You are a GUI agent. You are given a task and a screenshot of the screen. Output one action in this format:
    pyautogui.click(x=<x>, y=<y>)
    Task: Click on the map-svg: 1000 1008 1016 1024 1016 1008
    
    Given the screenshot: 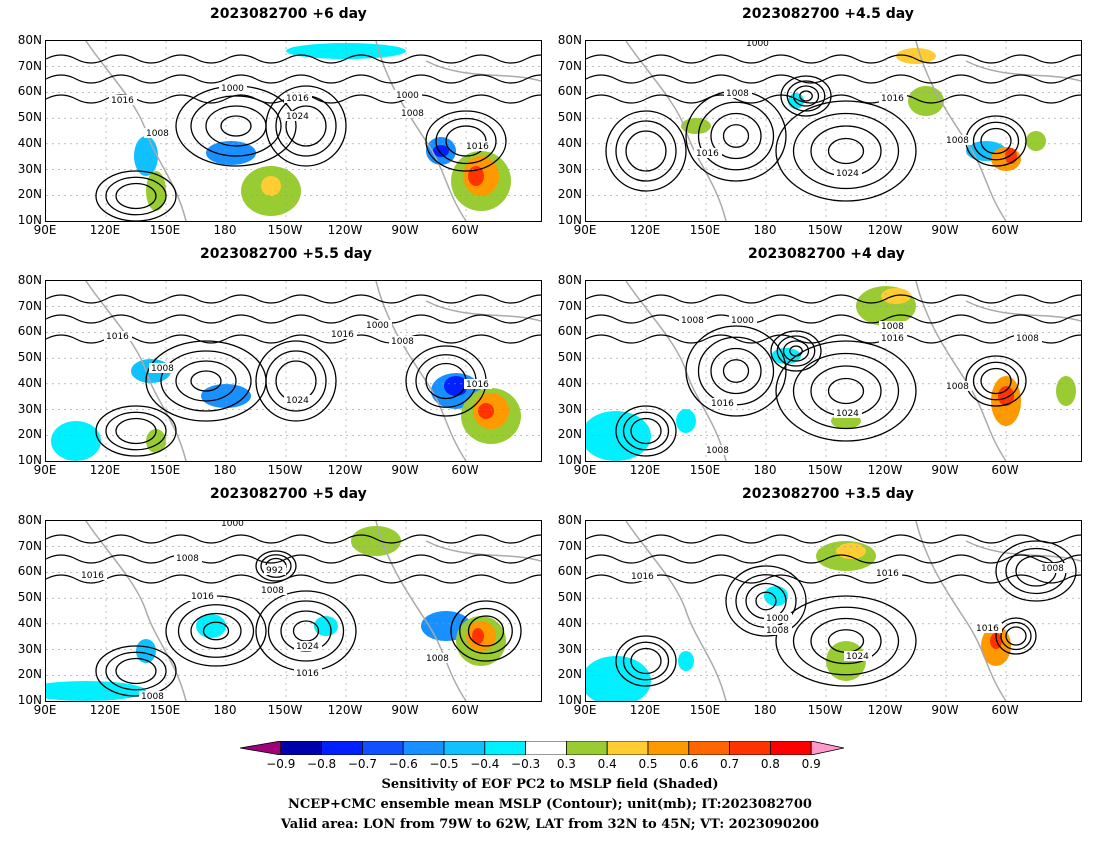 What is the action you would take?
    pyautogui.click(x=833, y=131)
    